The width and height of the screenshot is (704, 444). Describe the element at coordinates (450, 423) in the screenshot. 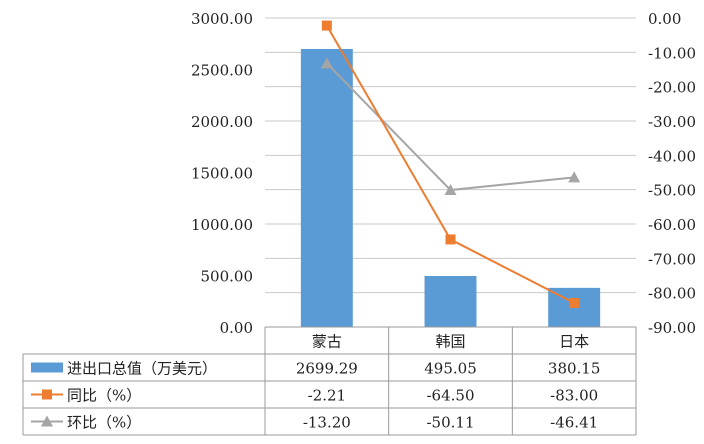

I see `data-value-label: -50.11` at that location.